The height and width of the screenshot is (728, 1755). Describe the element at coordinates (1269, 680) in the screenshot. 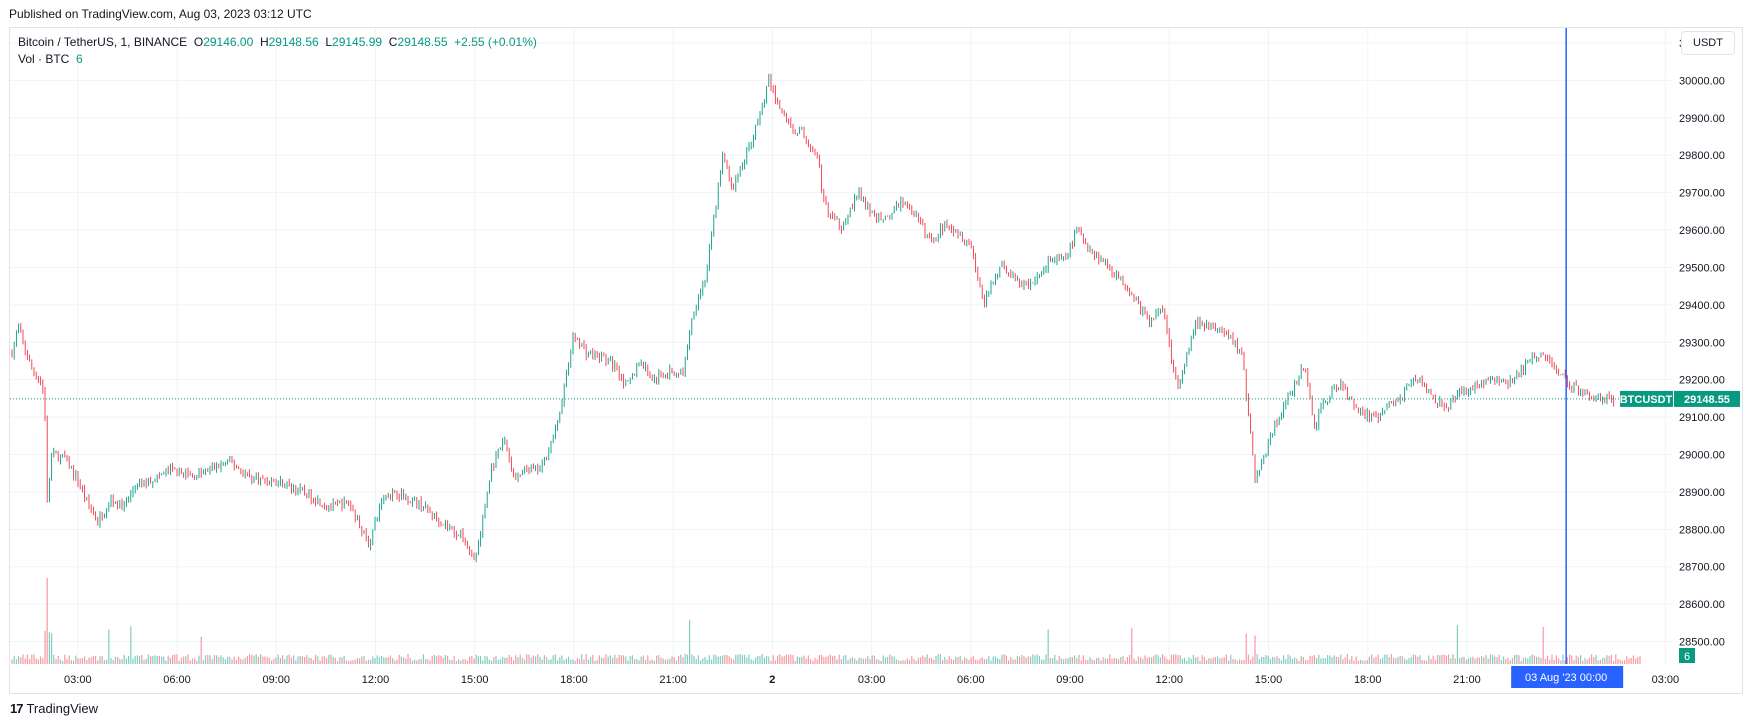

I see `x-tick-label: 15:00` at that location.